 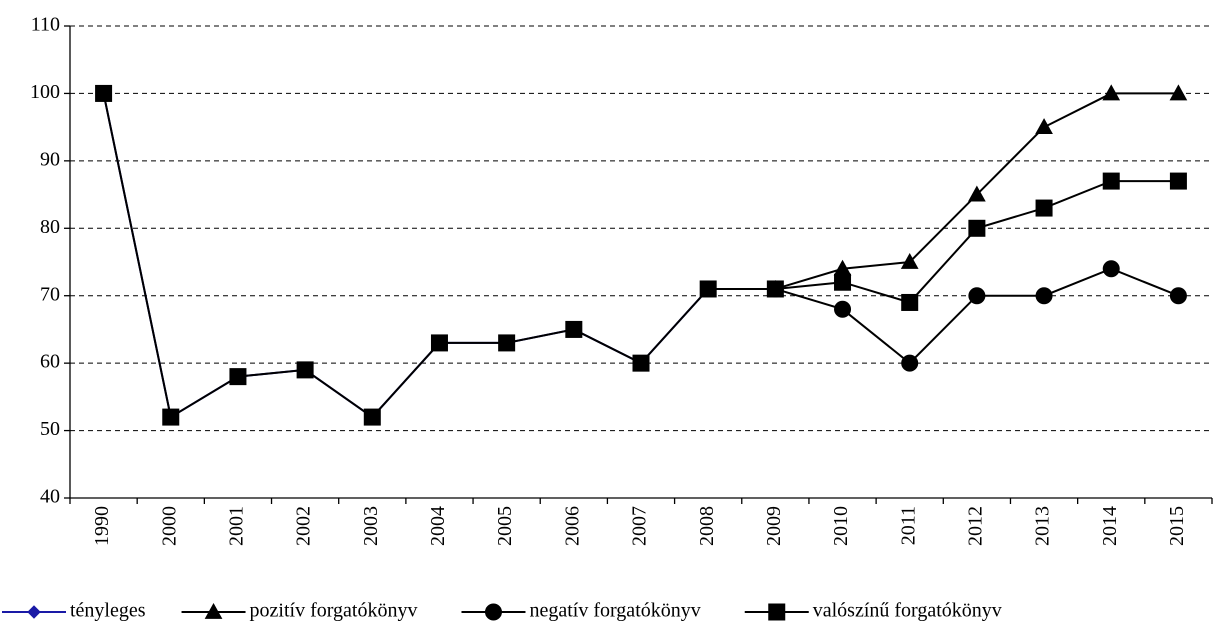 I want to click on y-tick-label: 90, so click(x=50, y=159).